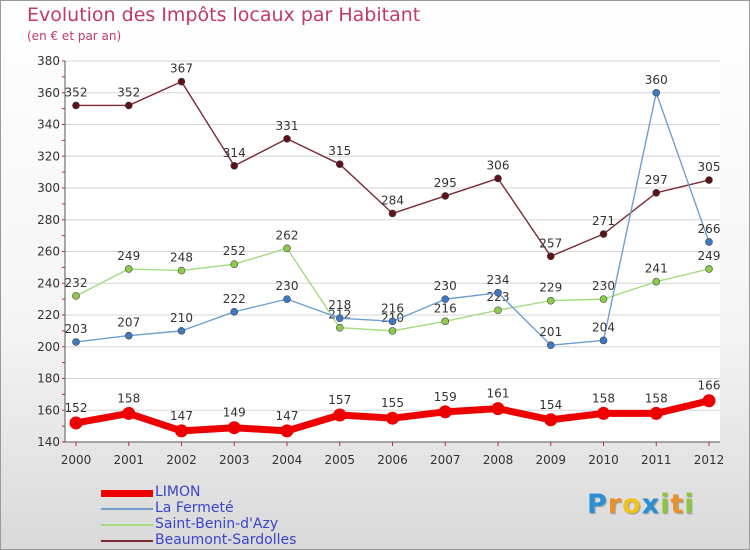 The height and width of the screenshot is (550, 750). What do you see at coordinates (392, 460) in the screenshot?
I see `x-tick-label: 2006` at bounding box center [392, 460].